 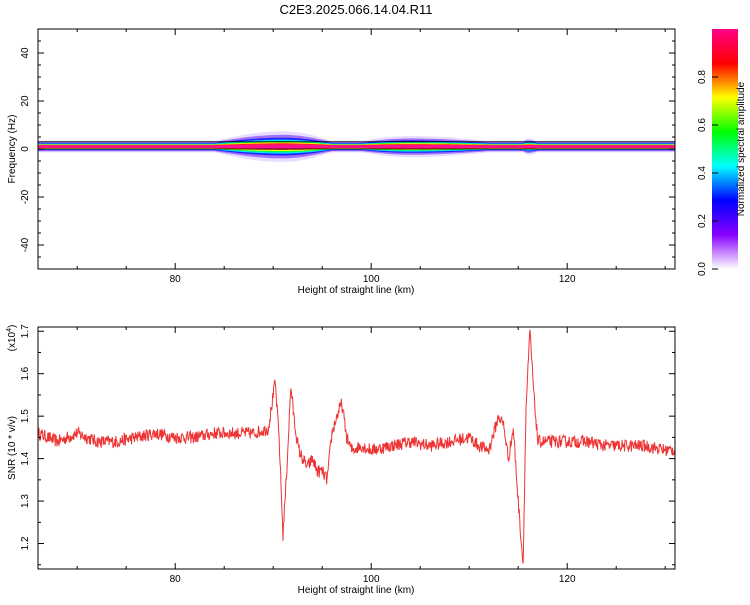 I want to click on snr-ytick-label: 1.3, so click(x=25, y=501).